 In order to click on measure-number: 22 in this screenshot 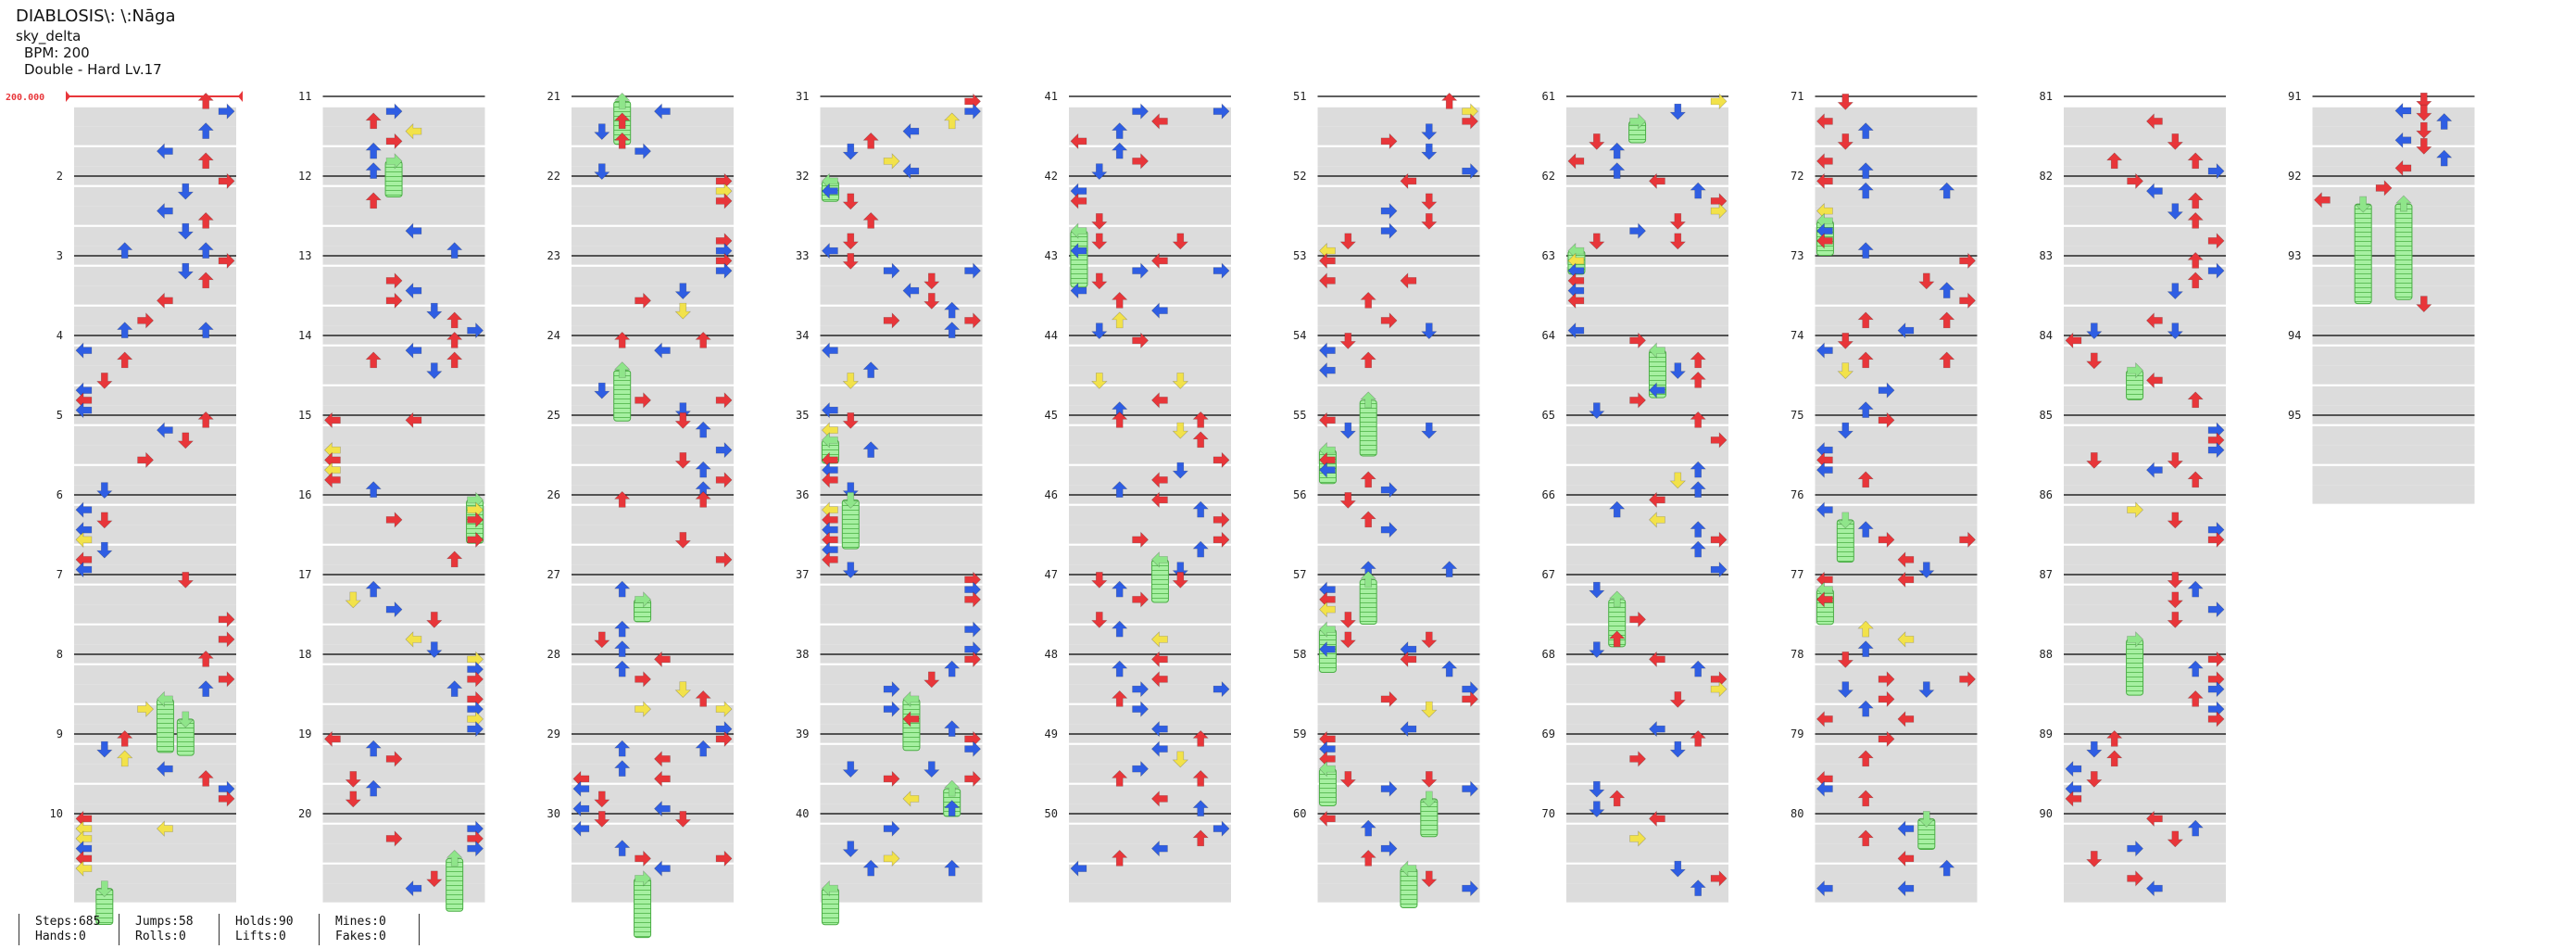, I will do `click(553, 176)`.